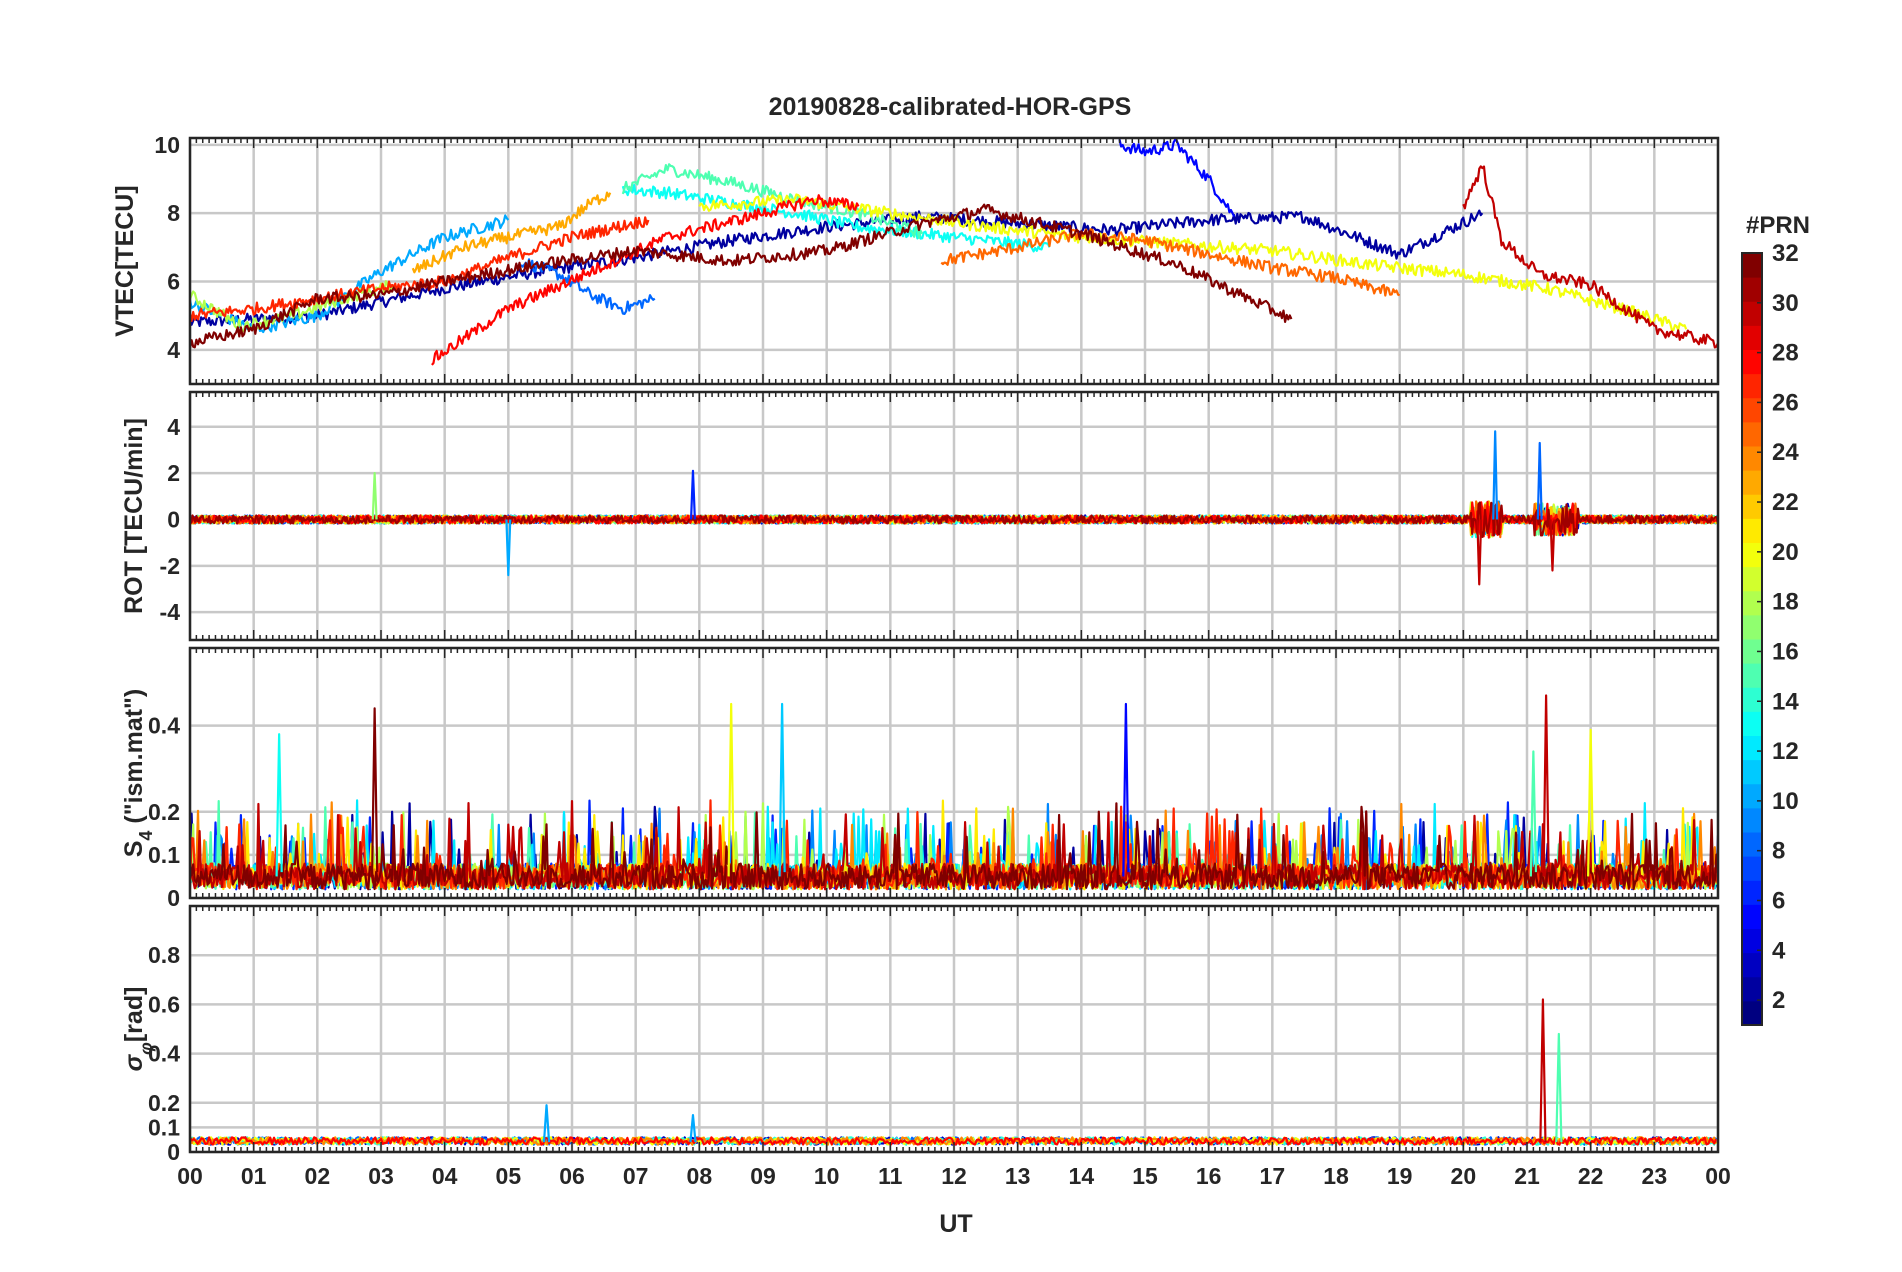 Image resolution: width=1902 pixels, height=1272 pixels. What do you see at coordinates (1591, 1176) in the screenshot?
I see `x-tick-label: 22` at bounding box center [1591, 1176].